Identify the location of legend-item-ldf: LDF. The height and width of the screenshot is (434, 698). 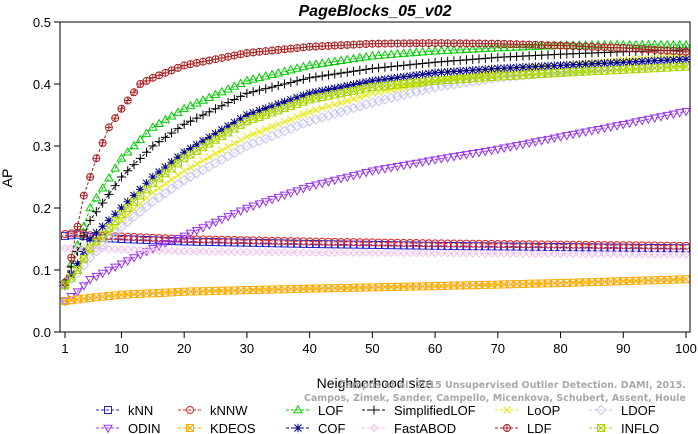
(523, 427).